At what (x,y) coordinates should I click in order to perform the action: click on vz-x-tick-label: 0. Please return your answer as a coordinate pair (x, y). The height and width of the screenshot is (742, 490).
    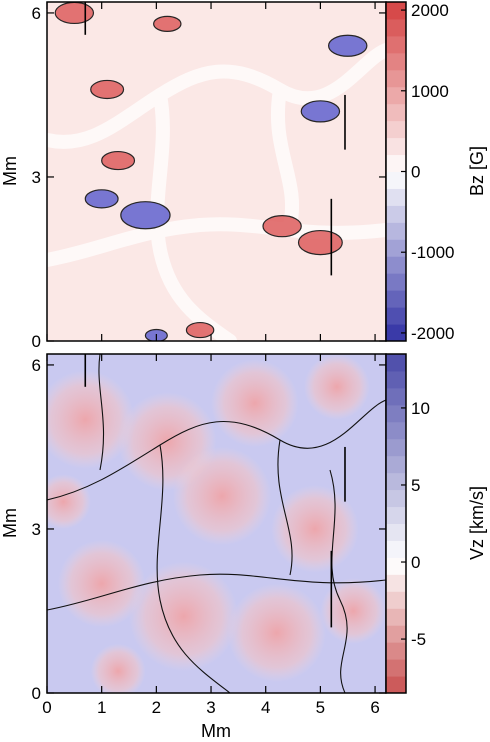
    Looking at the image, I should click on (46, 707).